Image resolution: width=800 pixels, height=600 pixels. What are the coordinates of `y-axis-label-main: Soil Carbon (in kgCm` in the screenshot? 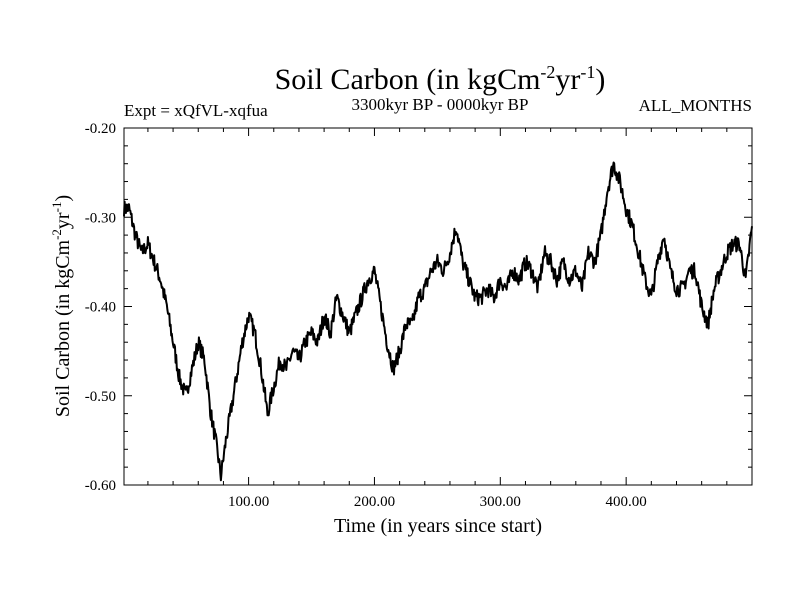 It's located at (63, 328).